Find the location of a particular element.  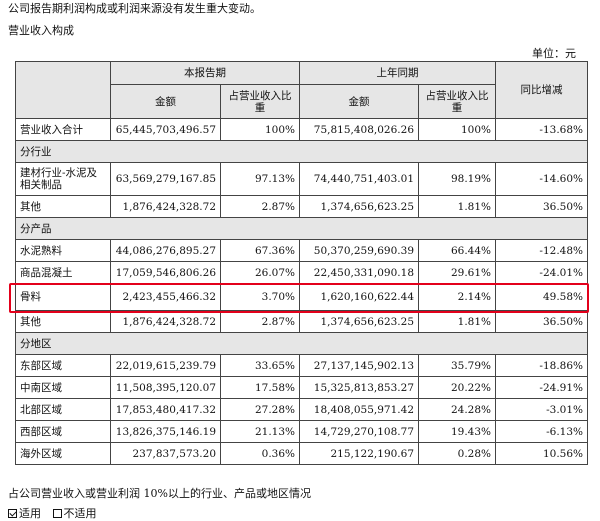

current-share: 67.36% is located at coordinates (260, 250).